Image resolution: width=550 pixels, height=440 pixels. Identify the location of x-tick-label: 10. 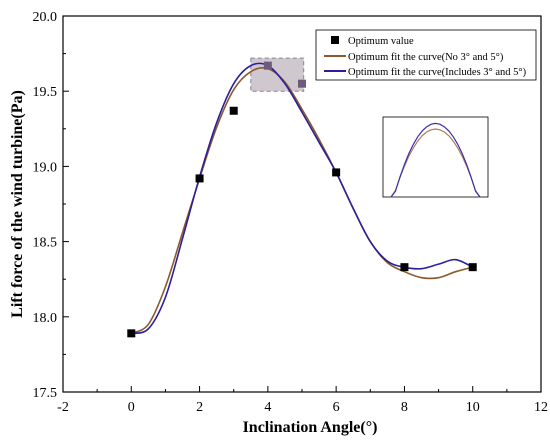
(473, 407).